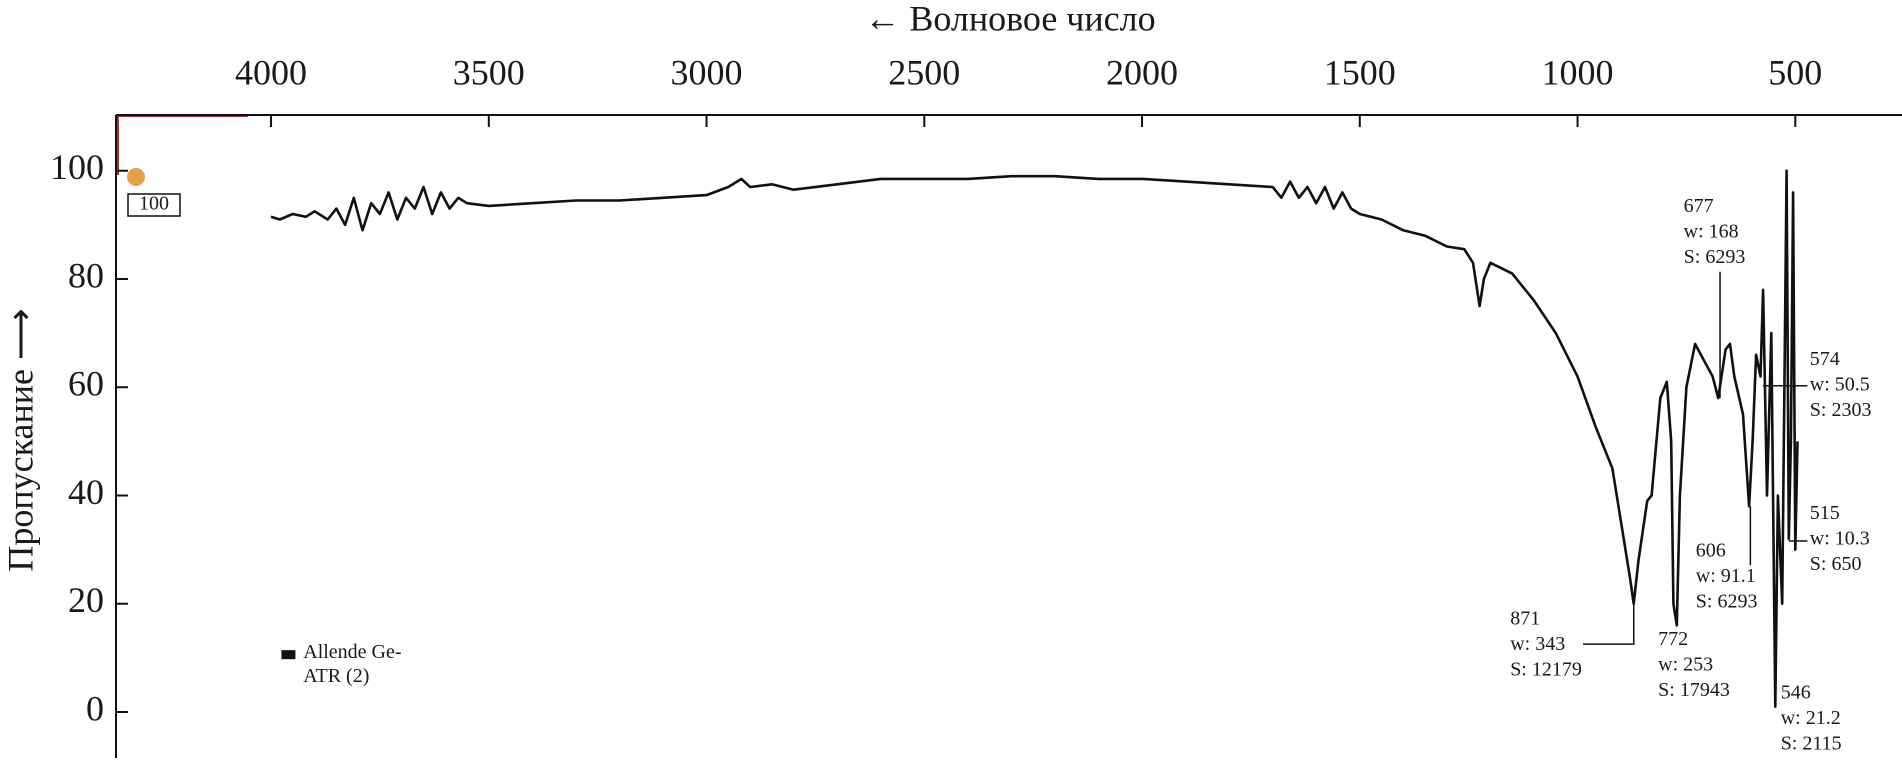 This screenshot has width=1902, height=761. I want to click on peak-label: w: 168, so click(1711, 231).